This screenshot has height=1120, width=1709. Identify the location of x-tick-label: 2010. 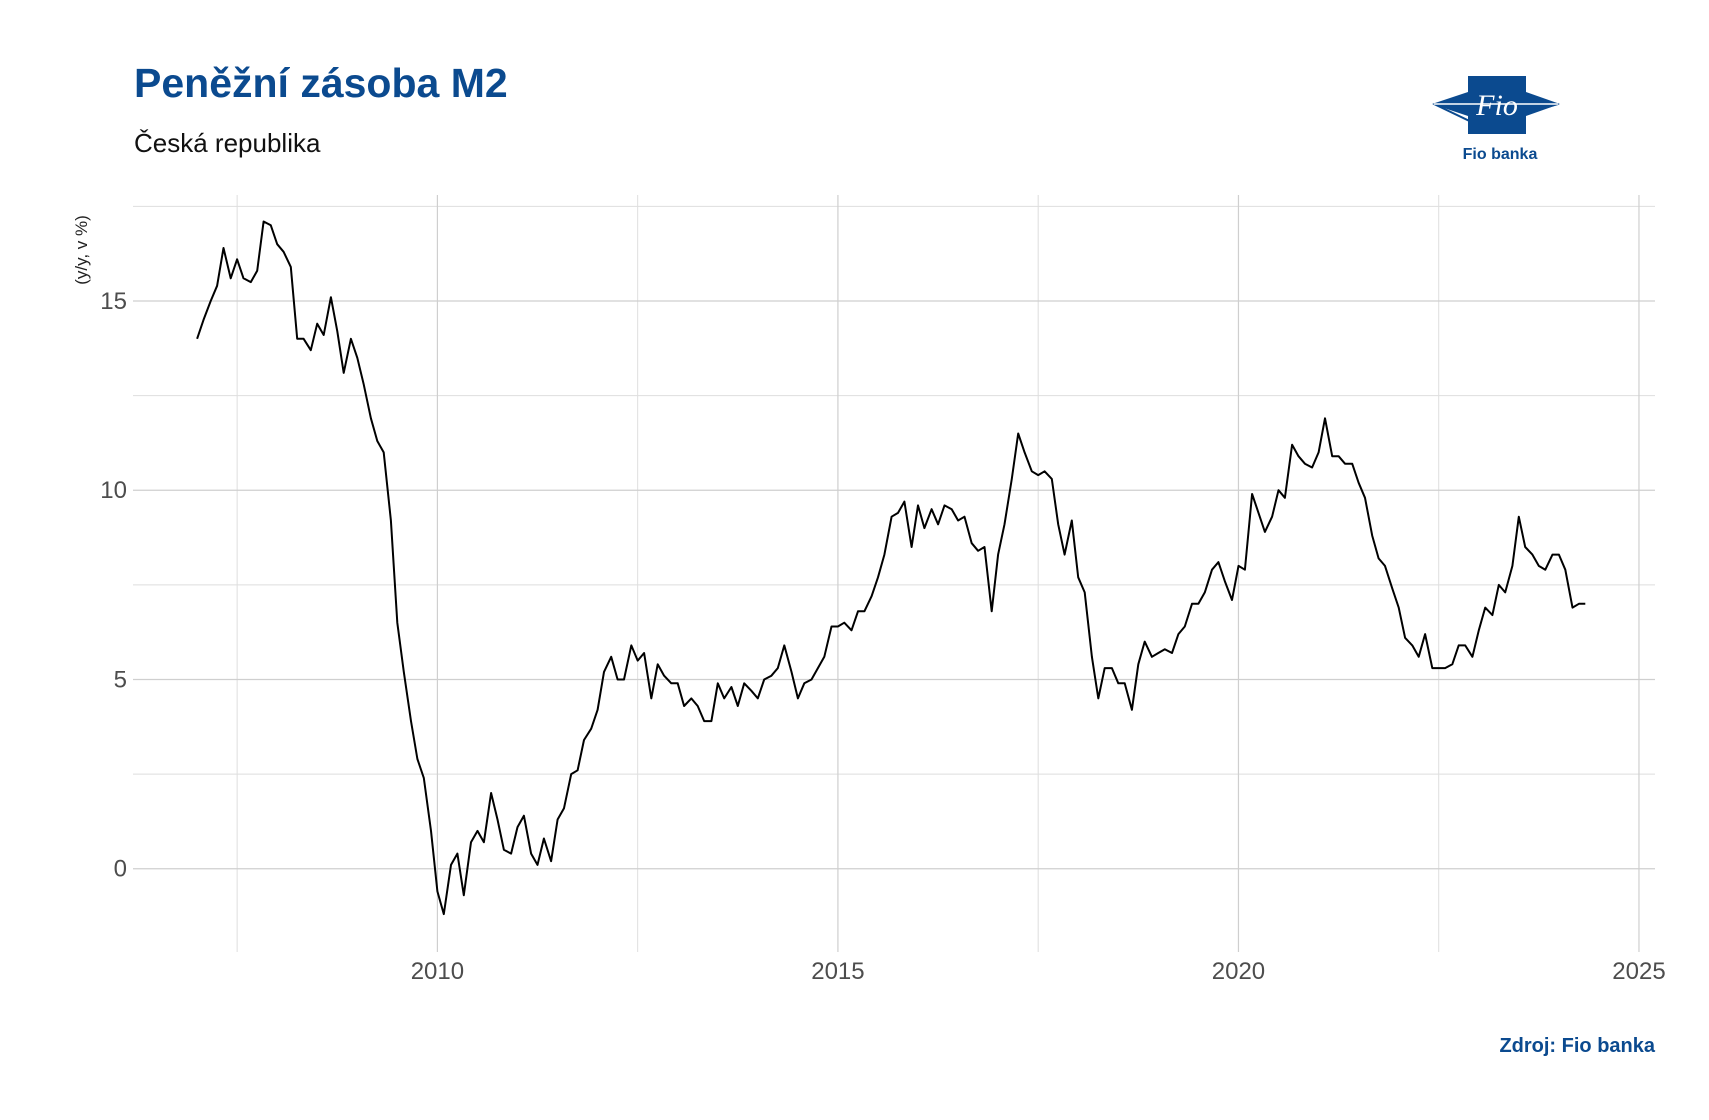
(437, 971).